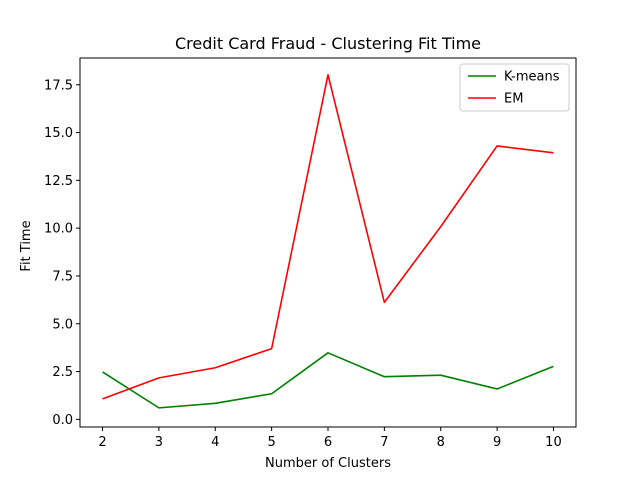 The height and width of the screenshot is (480, 640). Describe the element at coordinates (441, 442) in the screenshot. I see `x-tick-label: 8` at that location.